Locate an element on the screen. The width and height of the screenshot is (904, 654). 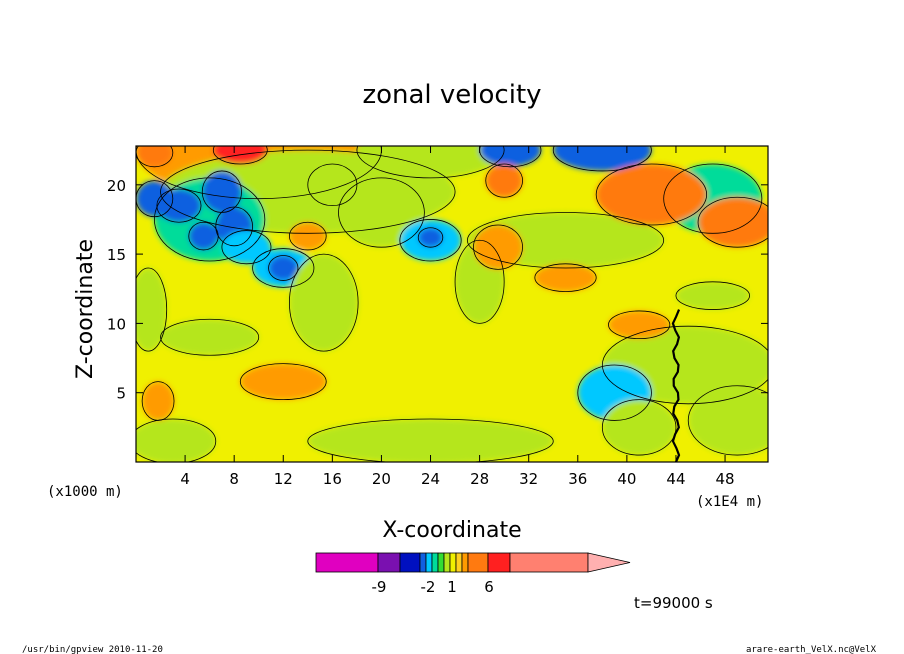
x-tick-label: 28 is located at coordinates (479, 479).